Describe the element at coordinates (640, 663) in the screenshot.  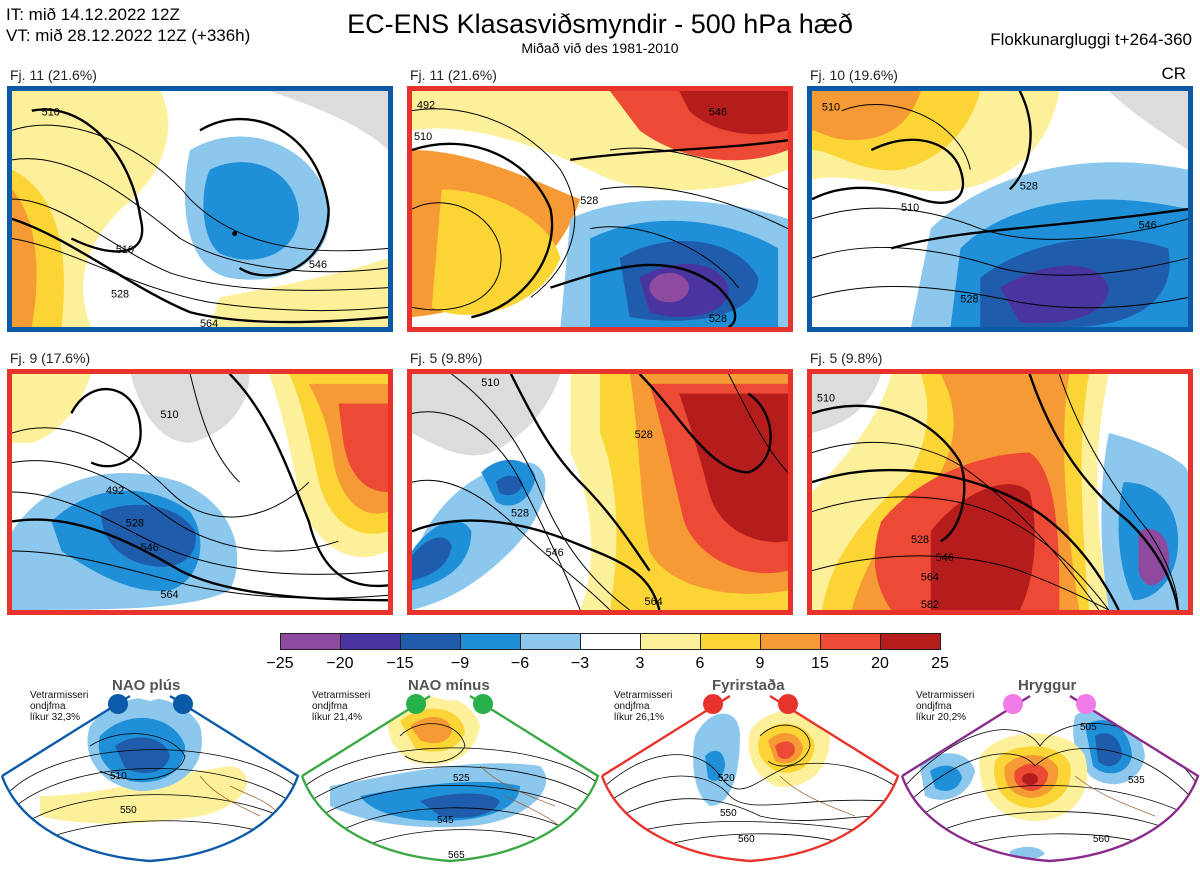
I see `colorbar-tick: 3` at that location.